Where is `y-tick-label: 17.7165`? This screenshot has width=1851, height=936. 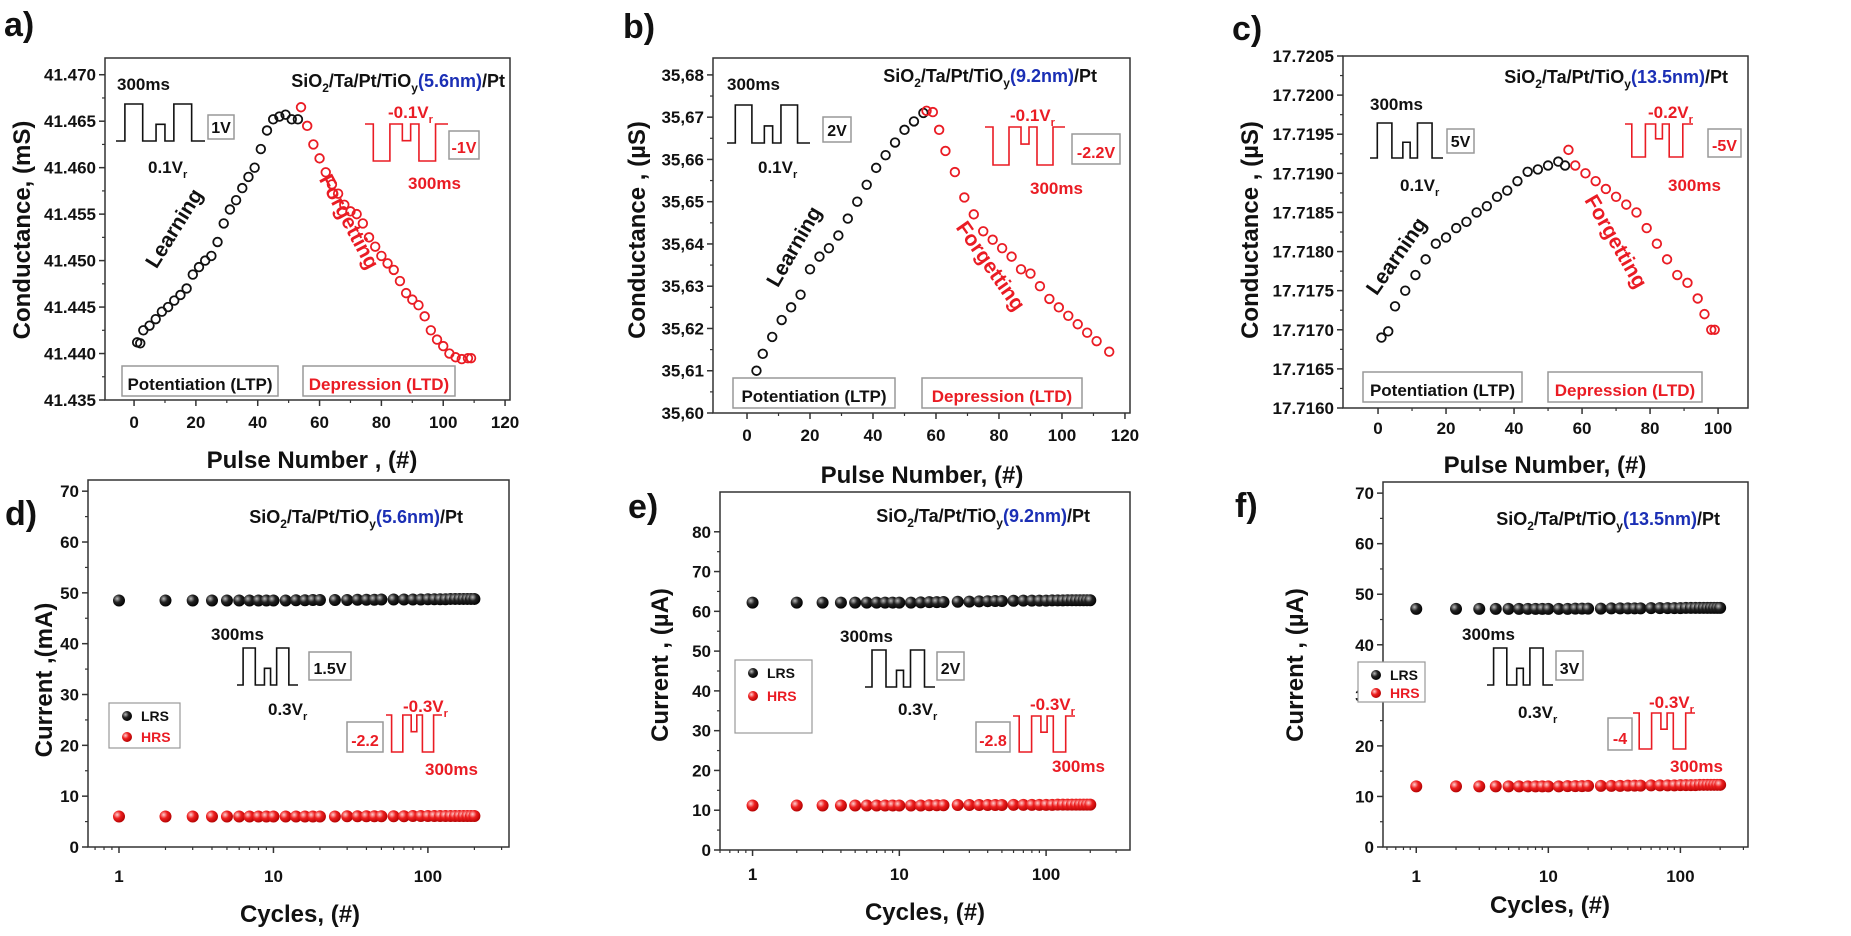 y-tick-label: 17.7165 is located at coordinates (1303, 369).